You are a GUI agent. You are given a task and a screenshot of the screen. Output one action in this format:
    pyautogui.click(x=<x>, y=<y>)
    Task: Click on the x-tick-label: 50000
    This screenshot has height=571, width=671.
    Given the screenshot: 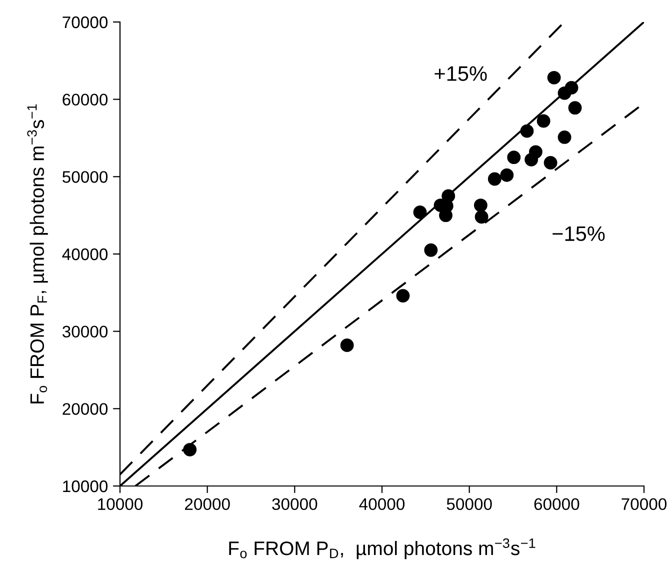 What is the action you would take?
    pyautogui.click(x=469, y=504)
    